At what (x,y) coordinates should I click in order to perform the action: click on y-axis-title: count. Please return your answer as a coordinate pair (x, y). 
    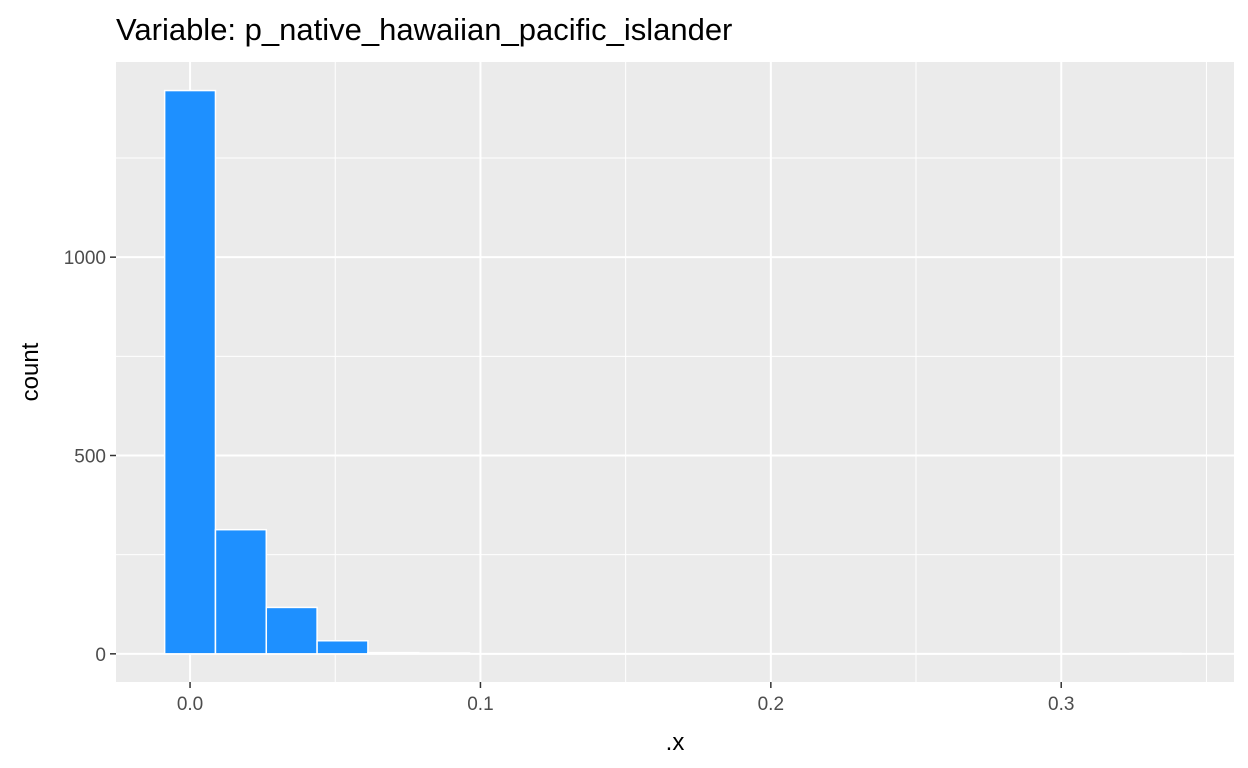
    Looking at the image, I should click on (30, 371).